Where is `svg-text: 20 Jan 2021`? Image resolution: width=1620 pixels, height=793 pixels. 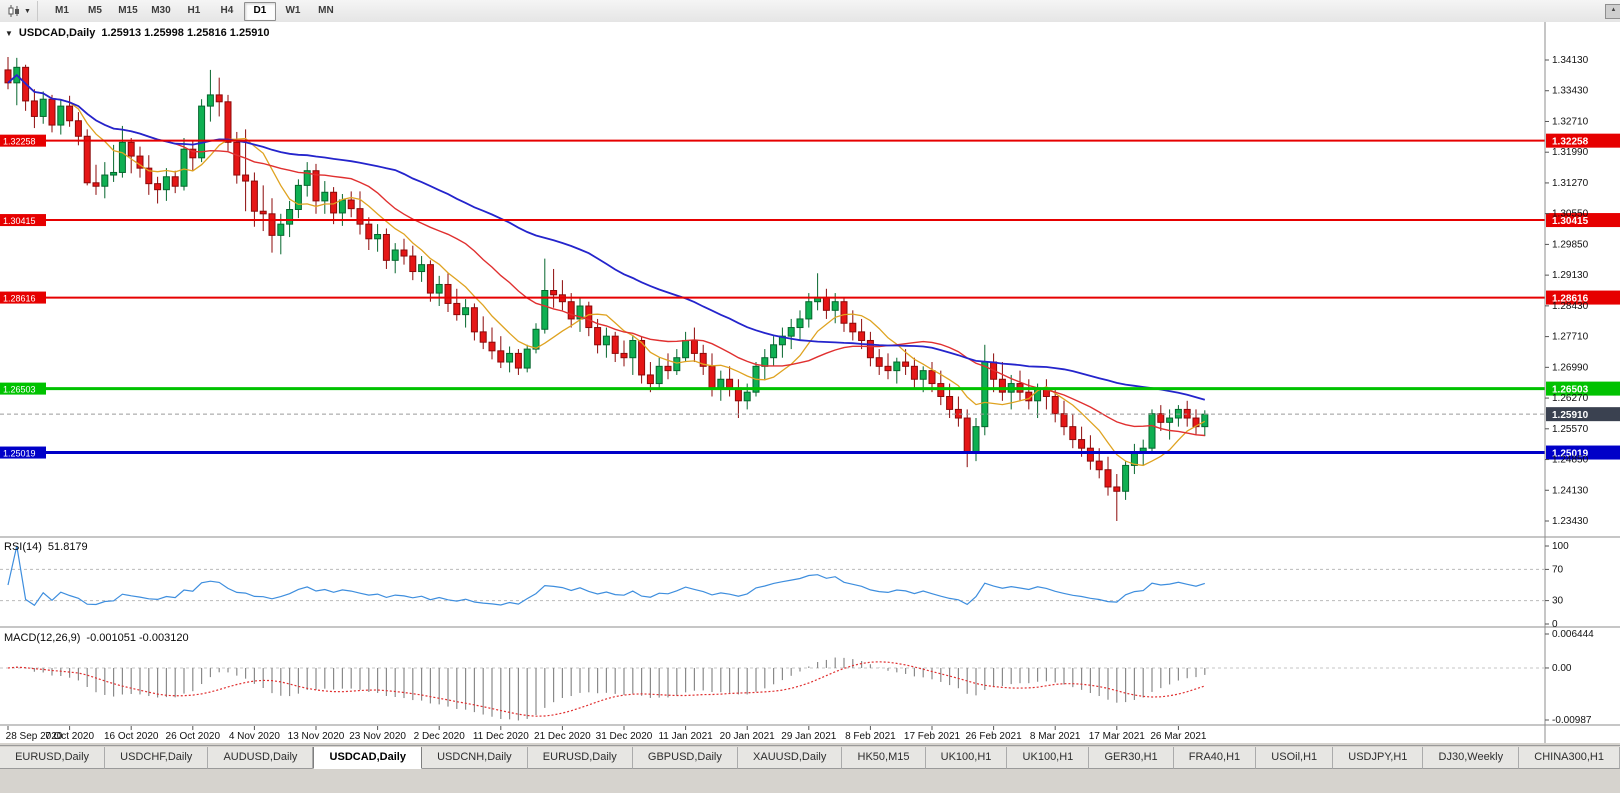
svg-text: 20 Jan 2021 is located at coordinates (747, 736).